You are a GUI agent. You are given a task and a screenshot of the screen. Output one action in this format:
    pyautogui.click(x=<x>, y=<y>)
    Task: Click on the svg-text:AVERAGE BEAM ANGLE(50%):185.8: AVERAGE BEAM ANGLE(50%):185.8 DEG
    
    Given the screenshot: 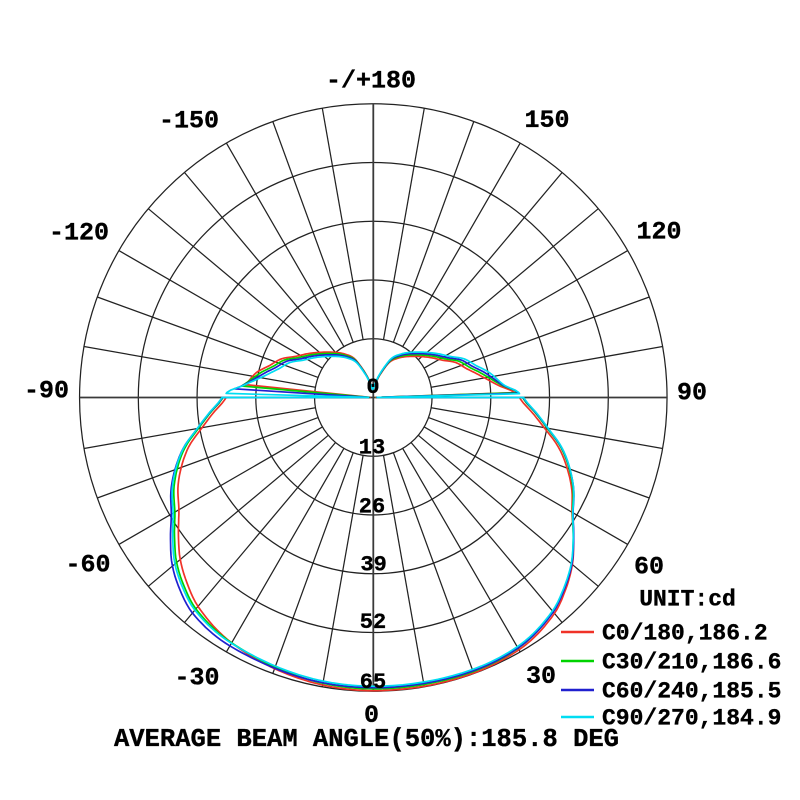 What is the action you would take?
    pyautogui.click(x=366, y=739)
    